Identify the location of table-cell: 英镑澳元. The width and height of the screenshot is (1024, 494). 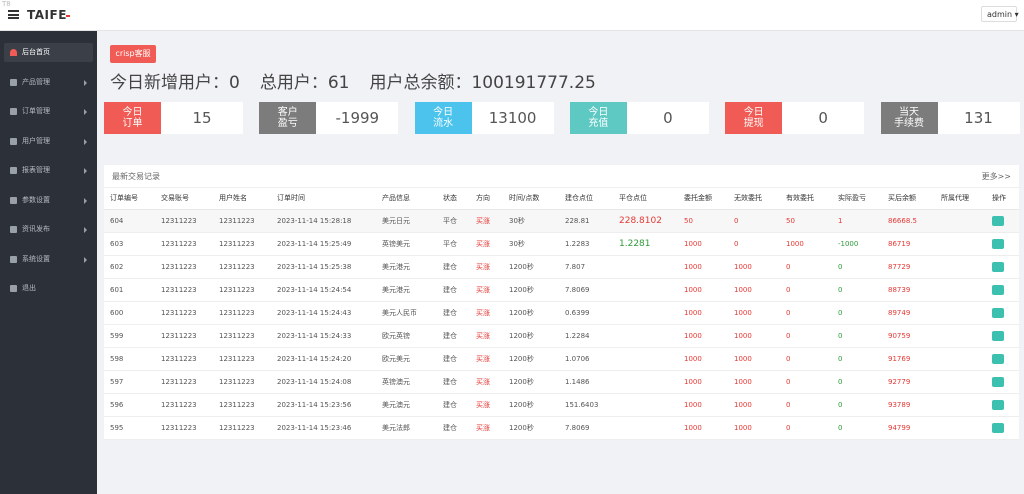
(396, 382).